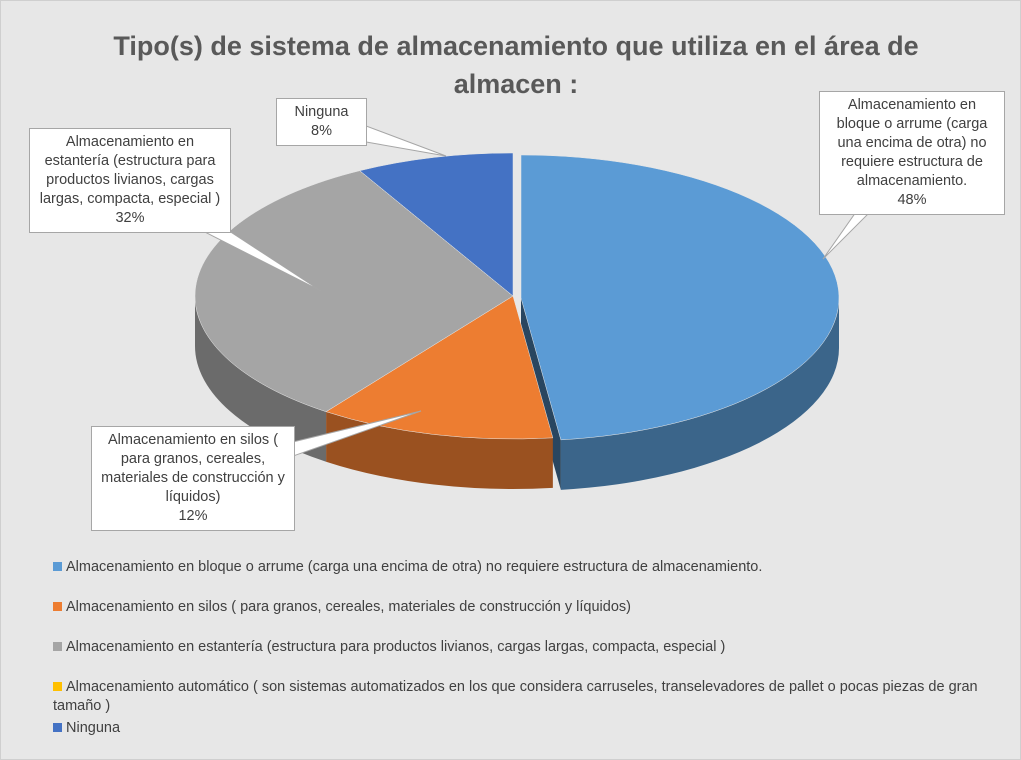 The image size is (1021, 760). I want to click on data-label-category: Ninguna, so click(321, 112).